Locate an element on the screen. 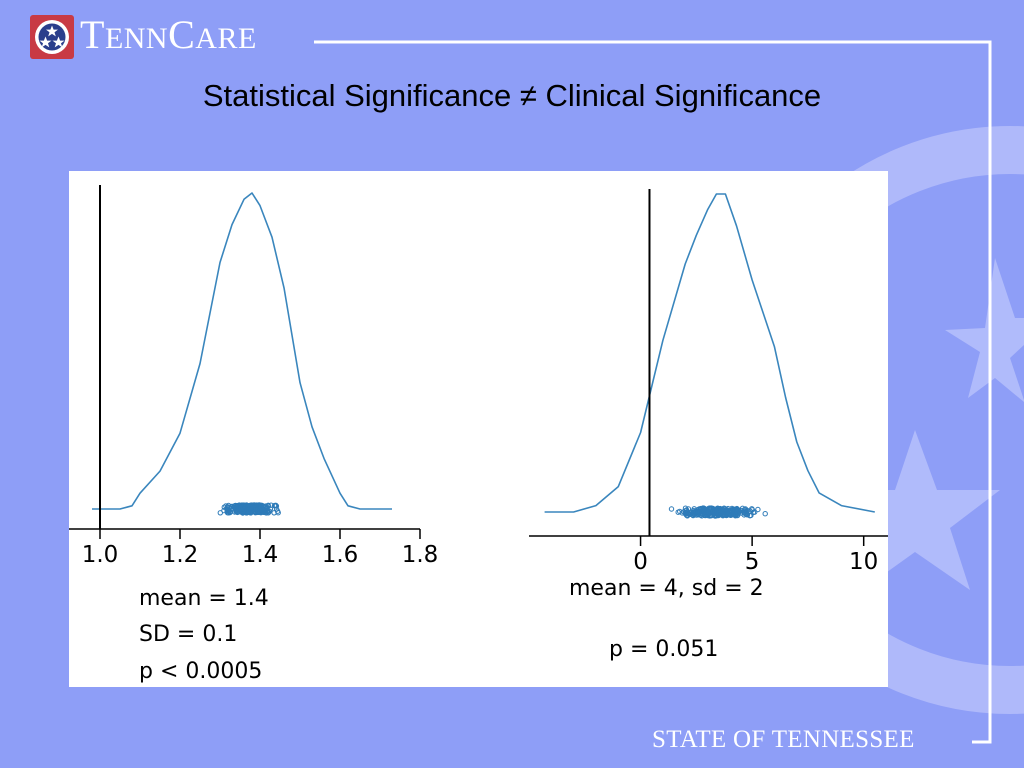 The width and height of the screenshot is (1024, 768). tenncare-logo: TENNCARE is located at coordinates (143, 36).